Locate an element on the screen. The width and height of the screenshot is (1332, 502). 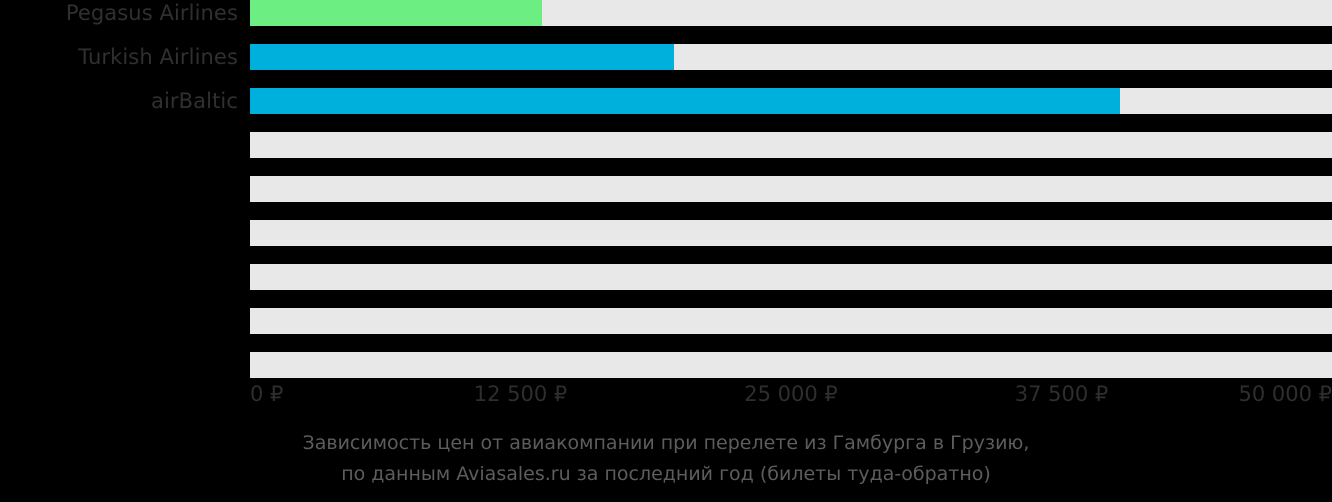
row-label: Pegasus Airlines is located at coordinates (151, 13).